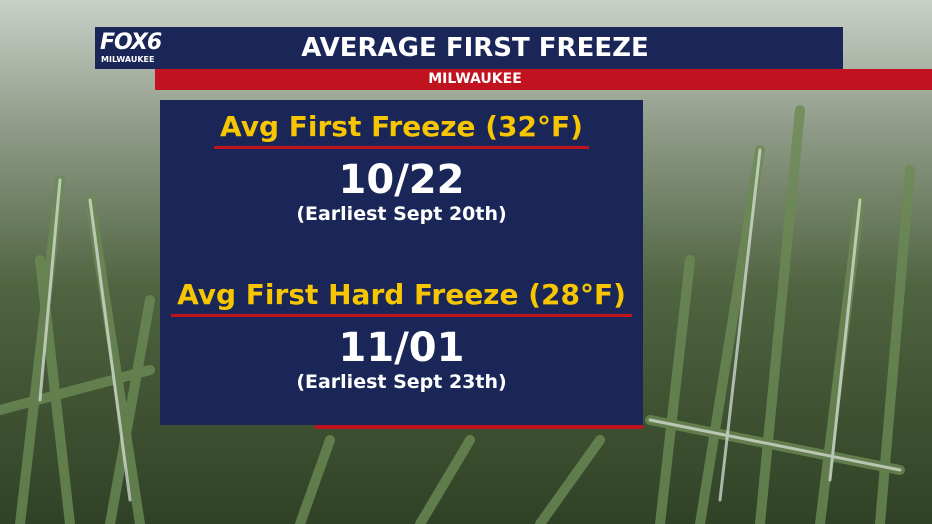 The height and width of the screenshot is (524, 932). What do you see at coordinates (475, 79) in the screenshot?
I see `subtitle: MILWAUKEE` at bounding box center [475, 79].